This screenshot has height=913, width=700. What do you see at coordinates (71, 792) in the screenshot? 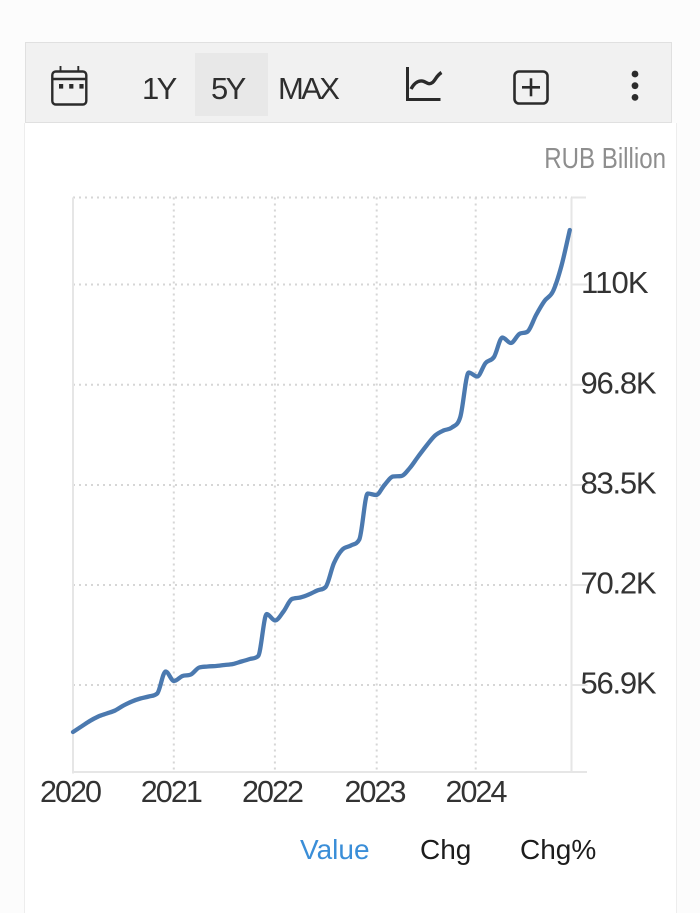
I see `svg-text: 2020` at bounding box center [71, 792].